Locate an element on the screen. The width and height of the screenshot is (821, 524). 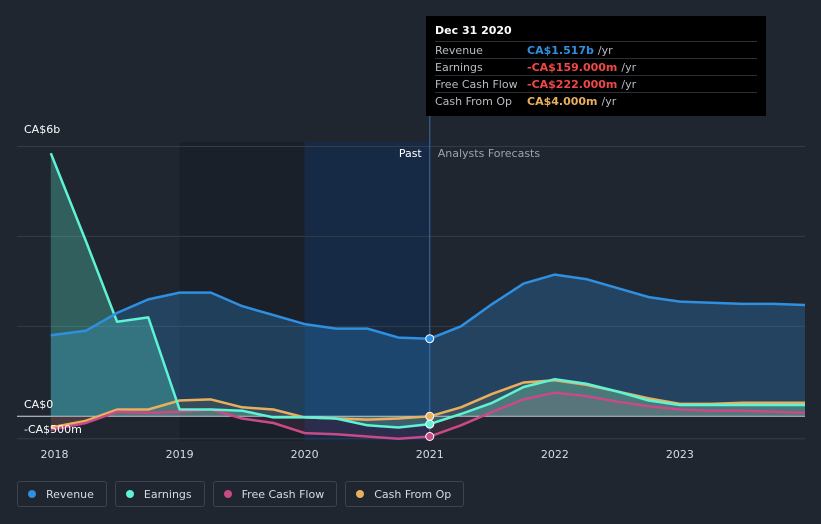
marker-cash-from-op is located at coordinates (430, 416).